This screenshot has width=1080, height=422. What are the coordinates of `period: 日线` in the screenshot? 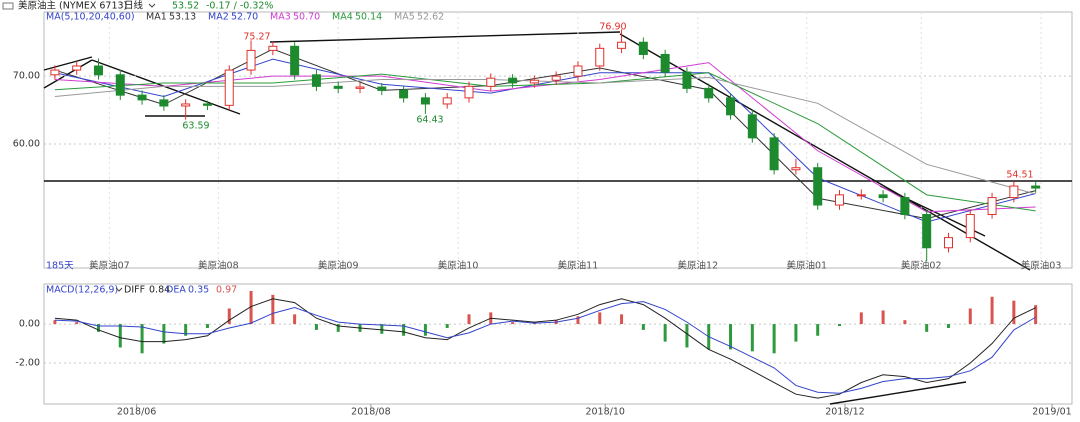 It's located at (134, 6).